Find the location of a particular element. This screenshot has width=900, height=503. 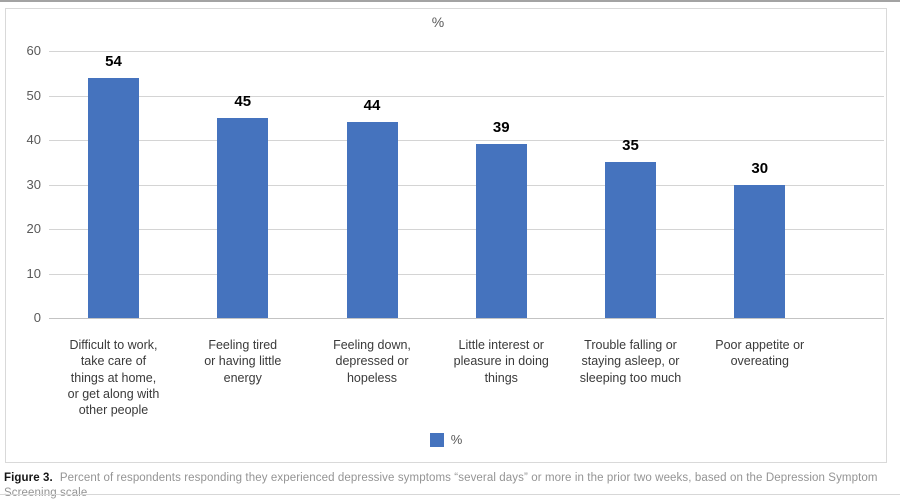

category-label: Feeling tired or having little energy is located at coordinates (243, 361).